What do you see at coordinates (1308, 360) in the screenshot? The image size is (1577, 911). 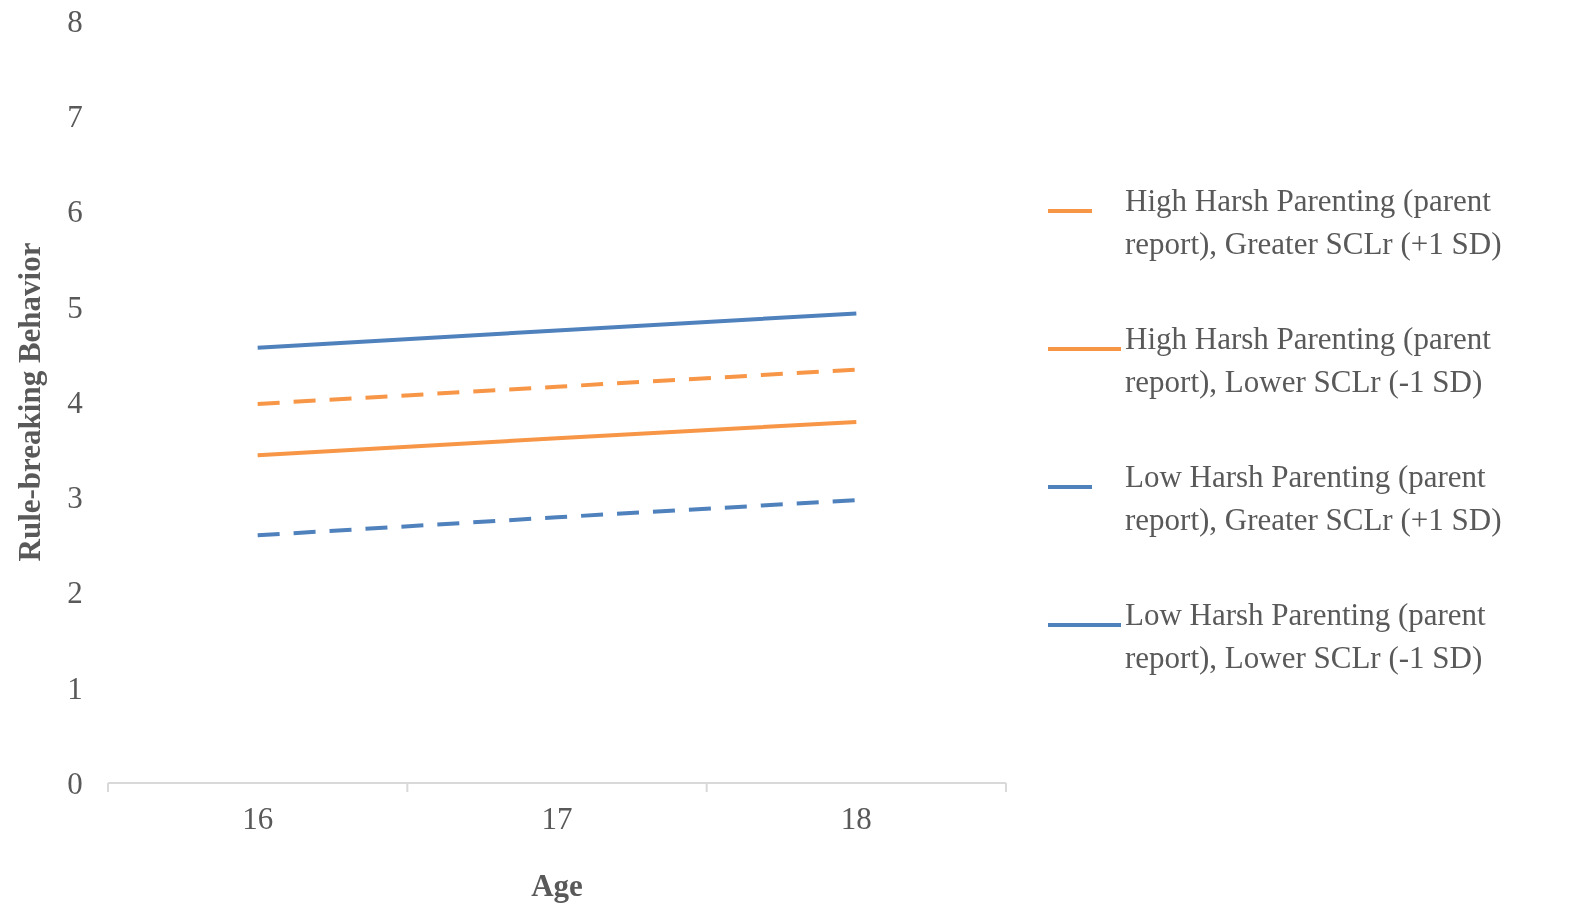 I see `legend-label: High Harsh Parenting (parent report), Lower SCLr (-1 SD)` at bounding box center [1308, 360].